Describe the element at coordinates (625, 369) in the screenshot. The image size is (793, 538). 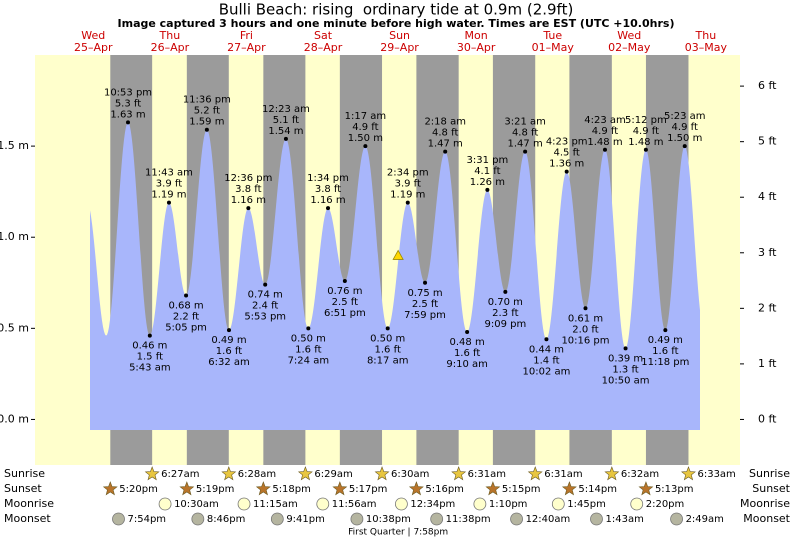
I see `extreme-label: 1.3 ft` at that location.